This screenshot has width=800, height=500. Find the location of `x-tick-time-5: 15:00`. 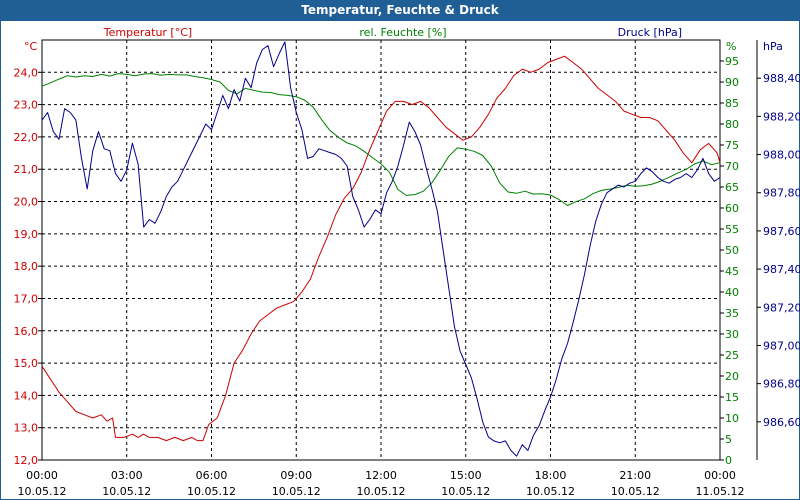

x-tick-time-5: 15:00 is located at coordinates (466, 475).